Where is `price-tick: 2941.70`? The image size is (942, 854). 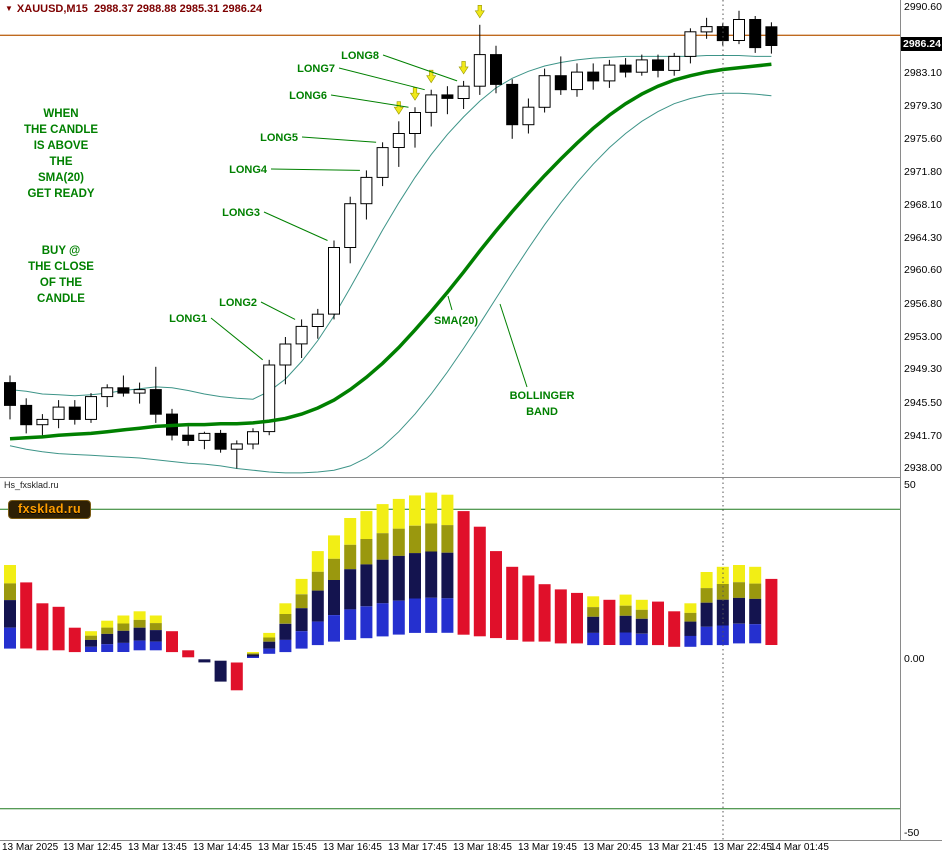 price-tick: 2941.70 is located at coordinates (923, 436).